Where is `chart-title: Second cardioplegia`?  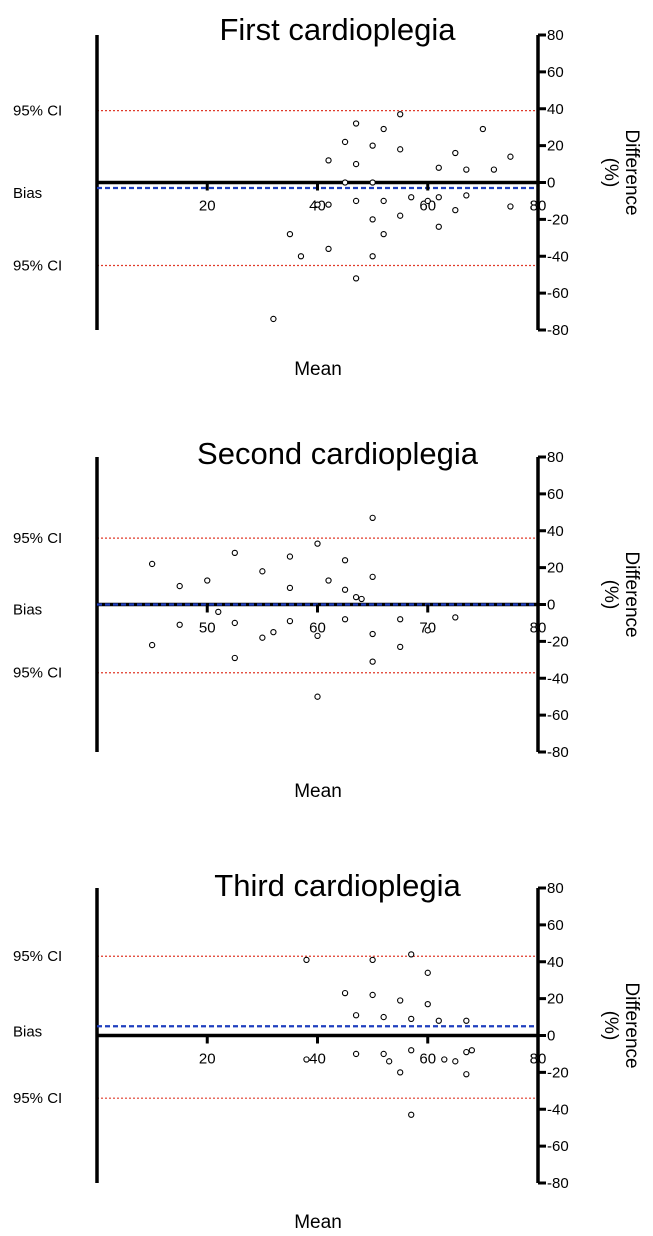 chart-title: Second cardioplegia is located at coordinates (338, 453).